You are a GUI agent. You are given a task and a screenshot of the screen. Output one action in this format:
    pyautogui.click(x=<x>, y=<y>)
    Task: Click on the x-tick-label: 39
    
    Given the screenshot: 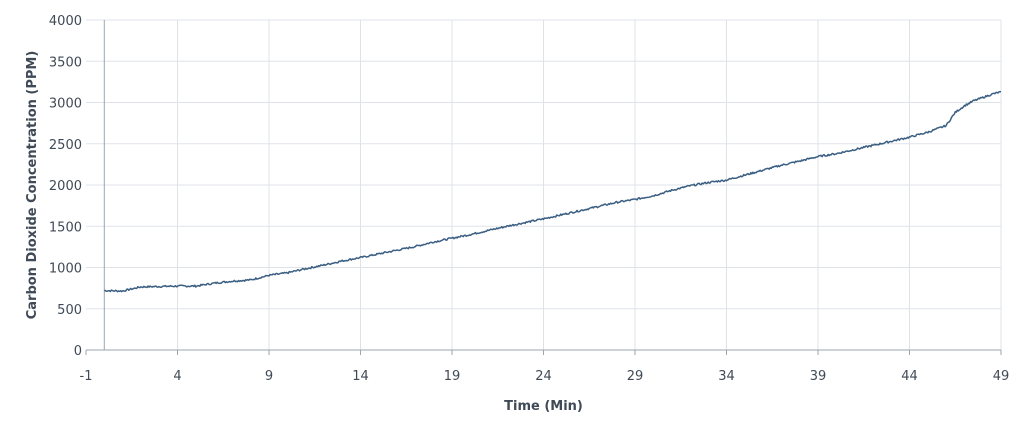 What is the action you would take?
    pyautogui.click(x=818, y=376)
    